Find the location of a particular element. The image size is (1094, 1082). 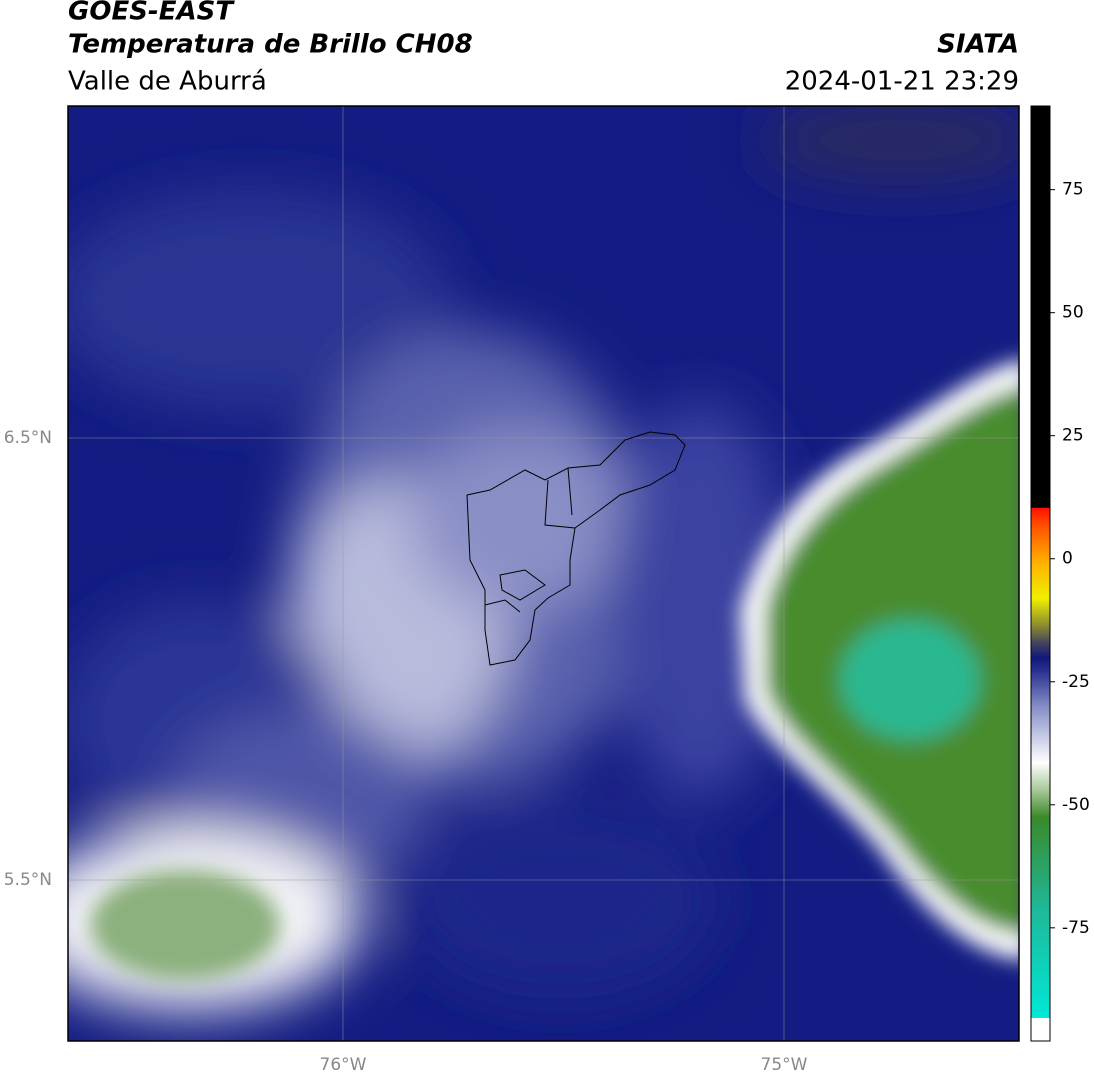

colorbar-frame is located at coordinates (1040, 573).